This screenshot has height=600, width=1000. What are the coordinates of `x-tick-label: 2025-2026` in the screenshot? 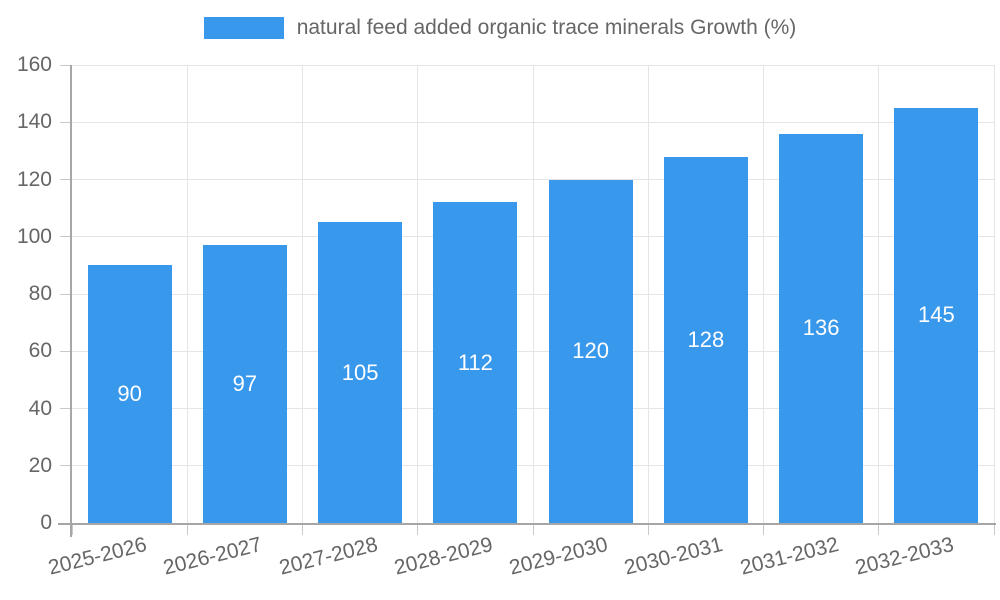 It's located at (98, 556).